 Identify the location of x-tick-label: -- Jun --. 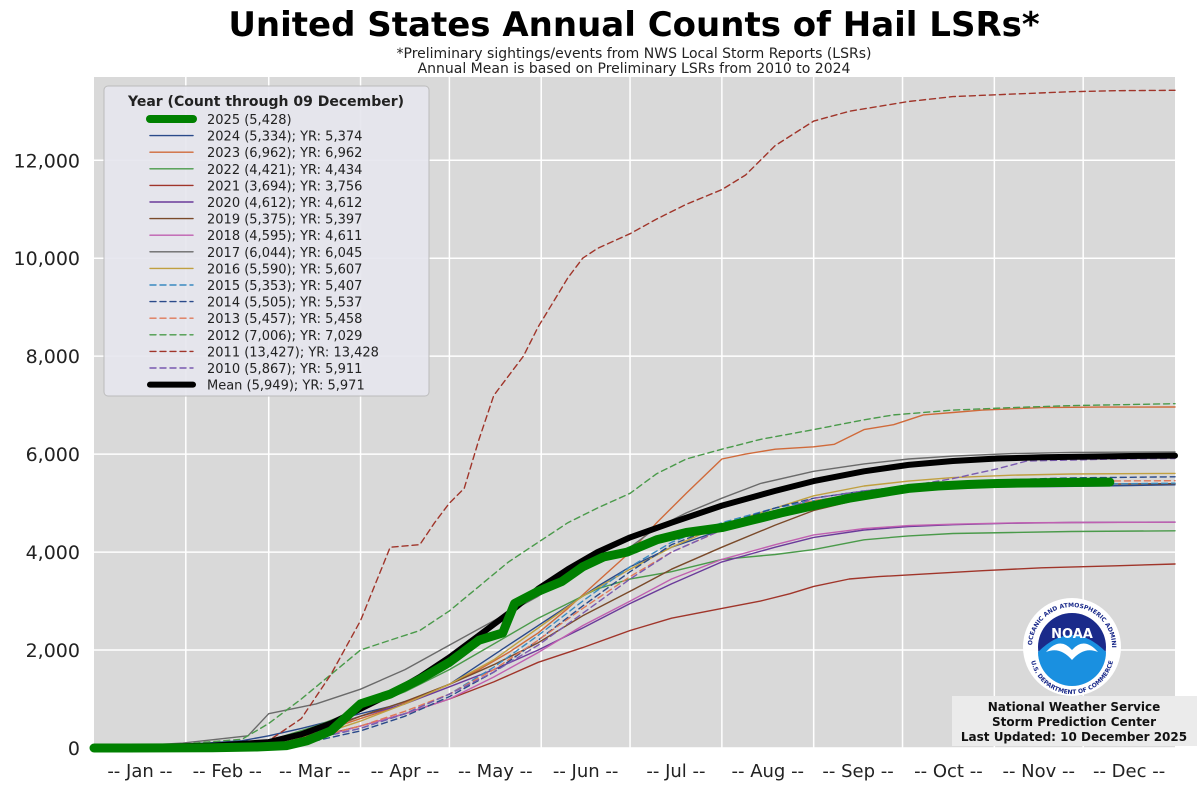
(586, 771).